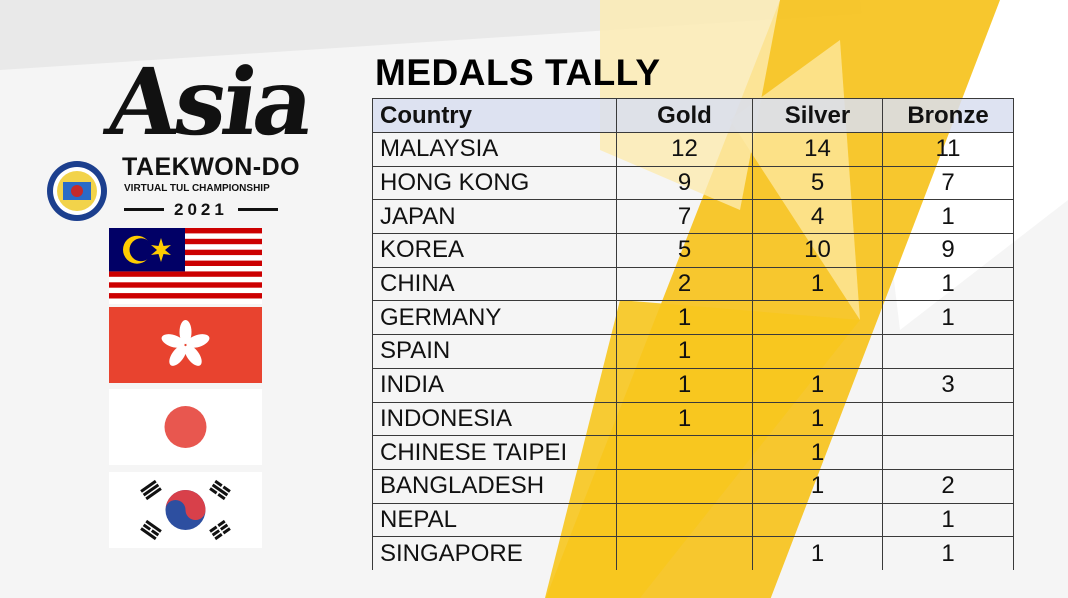 This screenshot has width=1068, height=598. What do you see at coordinates (494, 250) in the screenshot?
I see `country-cell: KOREA` at bounding box center [494, 250].